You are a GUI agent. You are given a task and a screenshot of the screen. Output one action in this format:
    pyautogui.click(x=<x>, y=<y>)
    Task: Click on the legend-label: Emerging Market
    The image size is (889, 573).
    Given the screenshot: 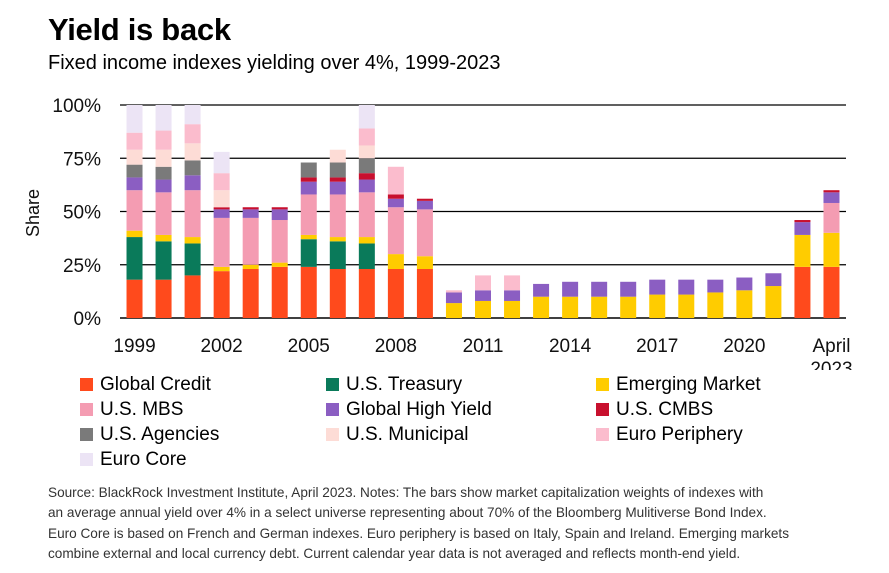 What is the action you would take?
    pyautogui.click(x=688, y=384)
    